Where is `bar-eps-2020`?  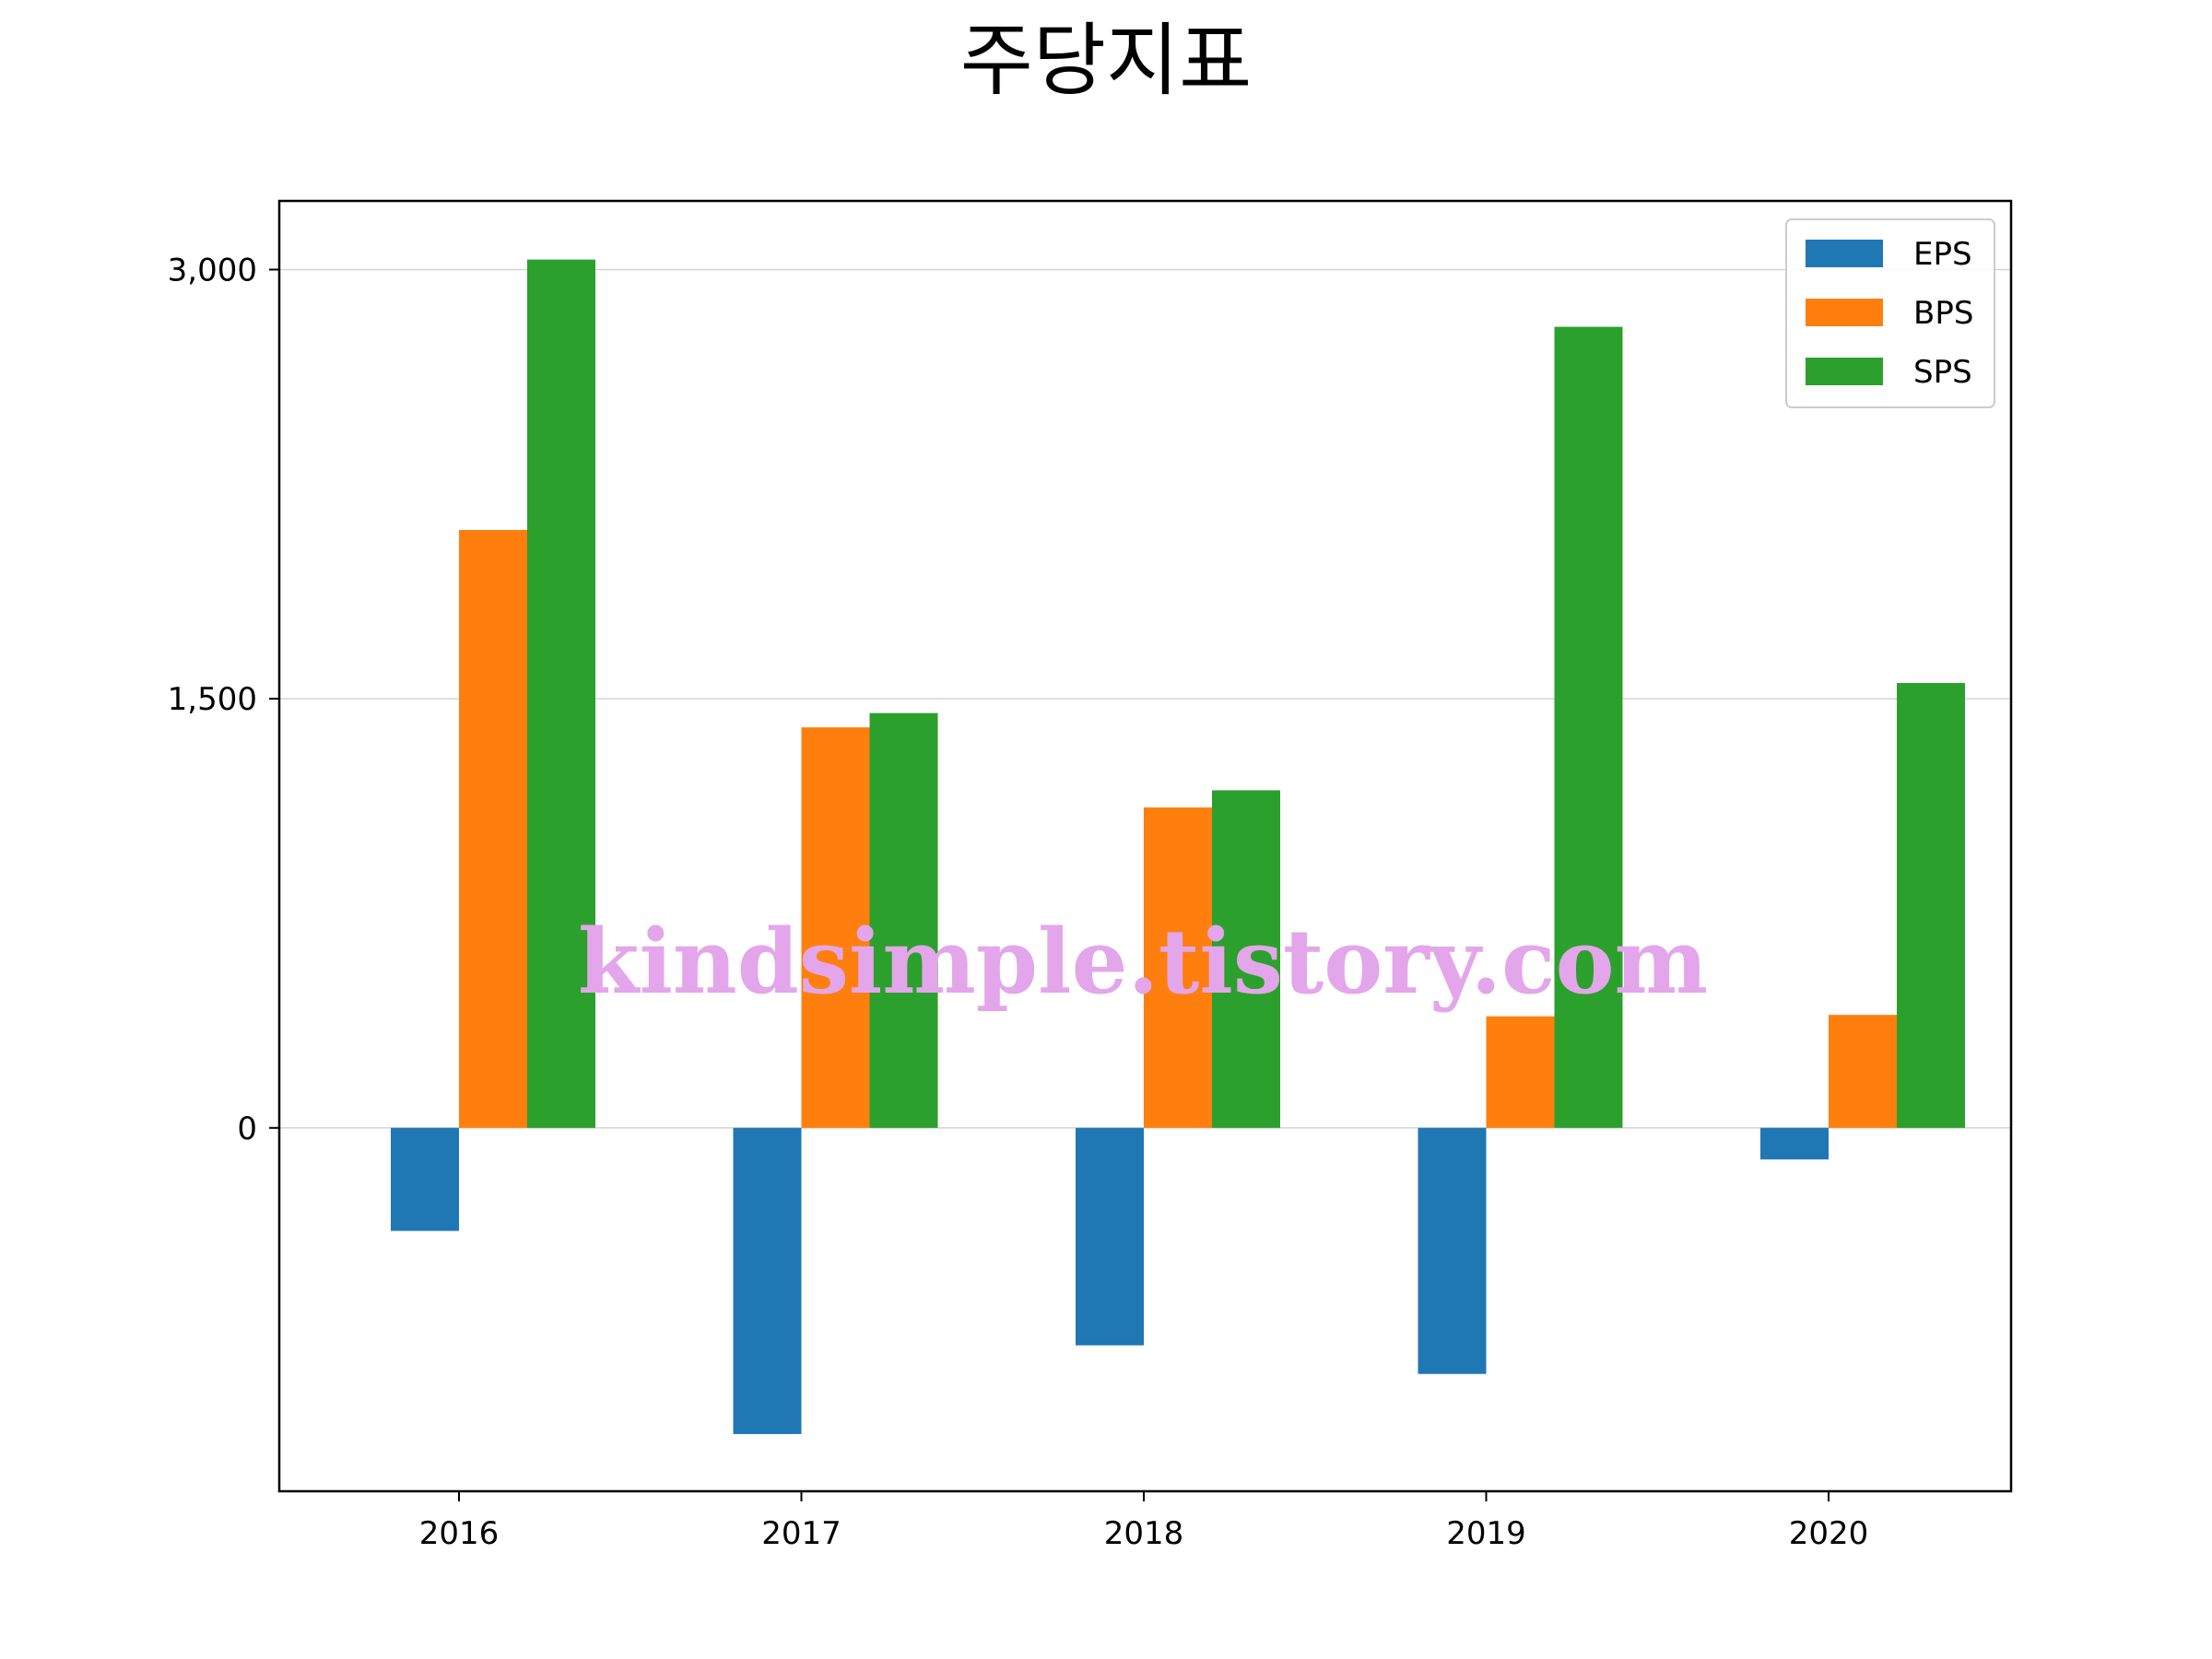
bar-eps-2020 is located at coordinates (1794, 1143).